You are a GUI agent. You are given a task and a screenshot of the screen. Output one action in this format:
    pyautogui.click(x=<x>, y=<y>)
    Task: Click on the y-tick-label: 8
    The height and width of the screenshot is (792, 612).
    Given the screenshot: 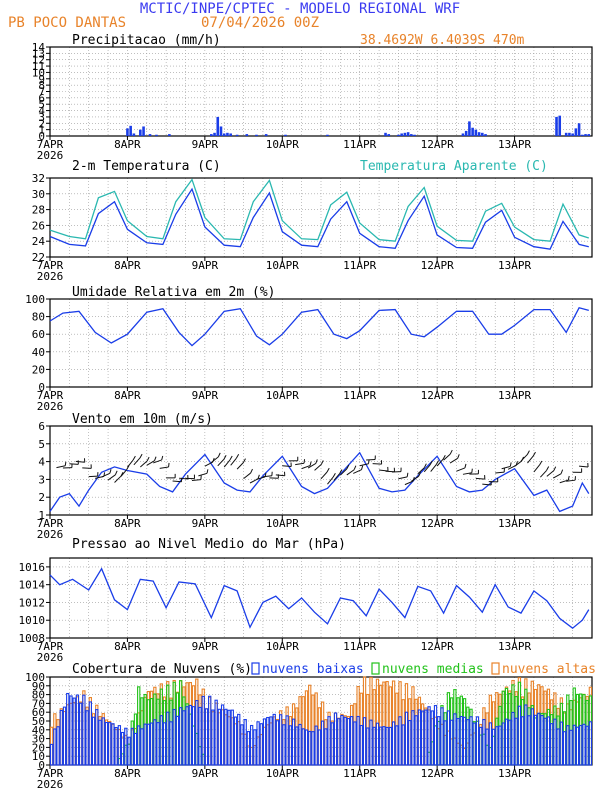 What is the action you would take?
    pyautogui.click(x=41, y=85)
    